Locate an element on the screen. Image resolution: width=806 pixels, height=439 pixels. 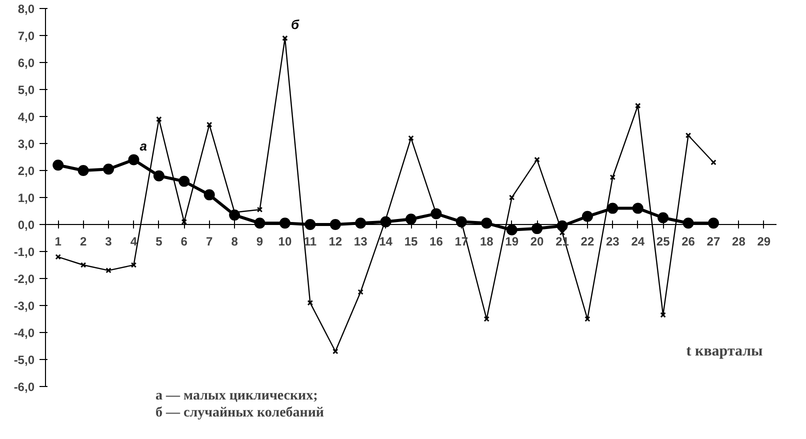
text: б — случайных колебаний is located at coordinates (240, 413).